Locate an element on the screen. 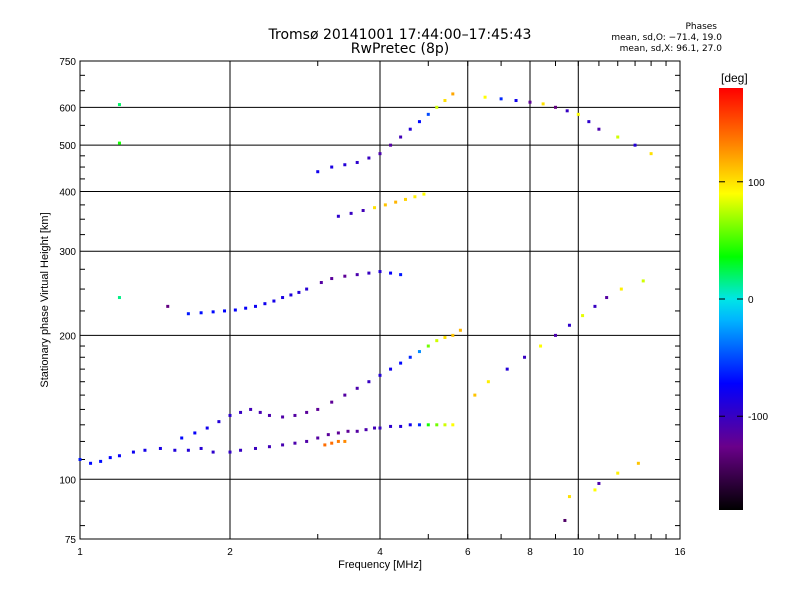 The width and height of the screenshot is (800, 600). y-tick-label: 200 is located at coordinates (67, 336).